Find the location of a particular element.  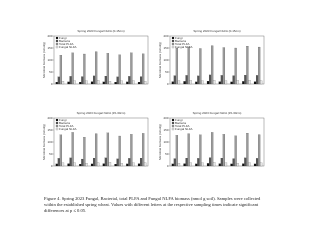

legend-label: Total PLFA is located at coordinates (182, 126).